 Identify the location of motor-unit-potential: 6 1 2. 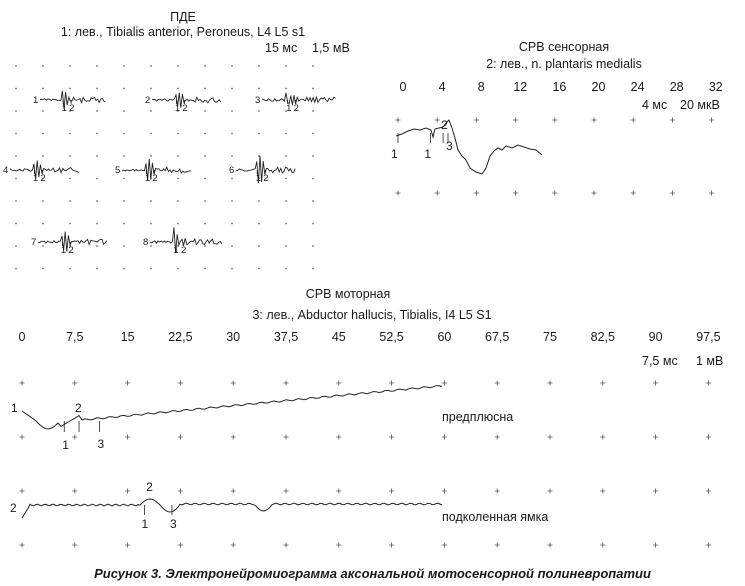
(262, 169).